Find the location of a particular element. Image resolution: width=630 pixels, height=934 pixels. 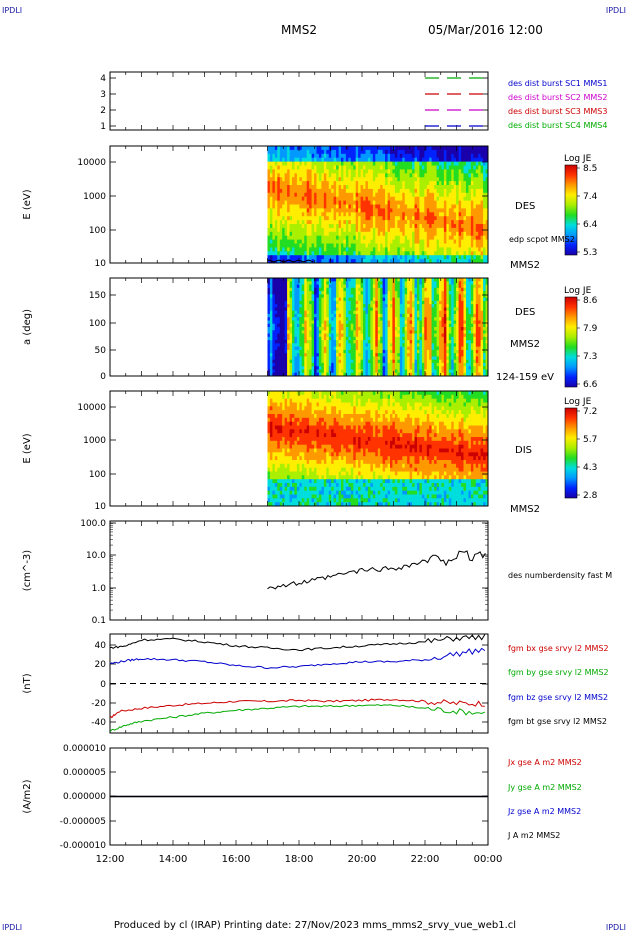

burst-legend-3: des dist burst SC3 MMS3 is located at coordinates (557, 111).